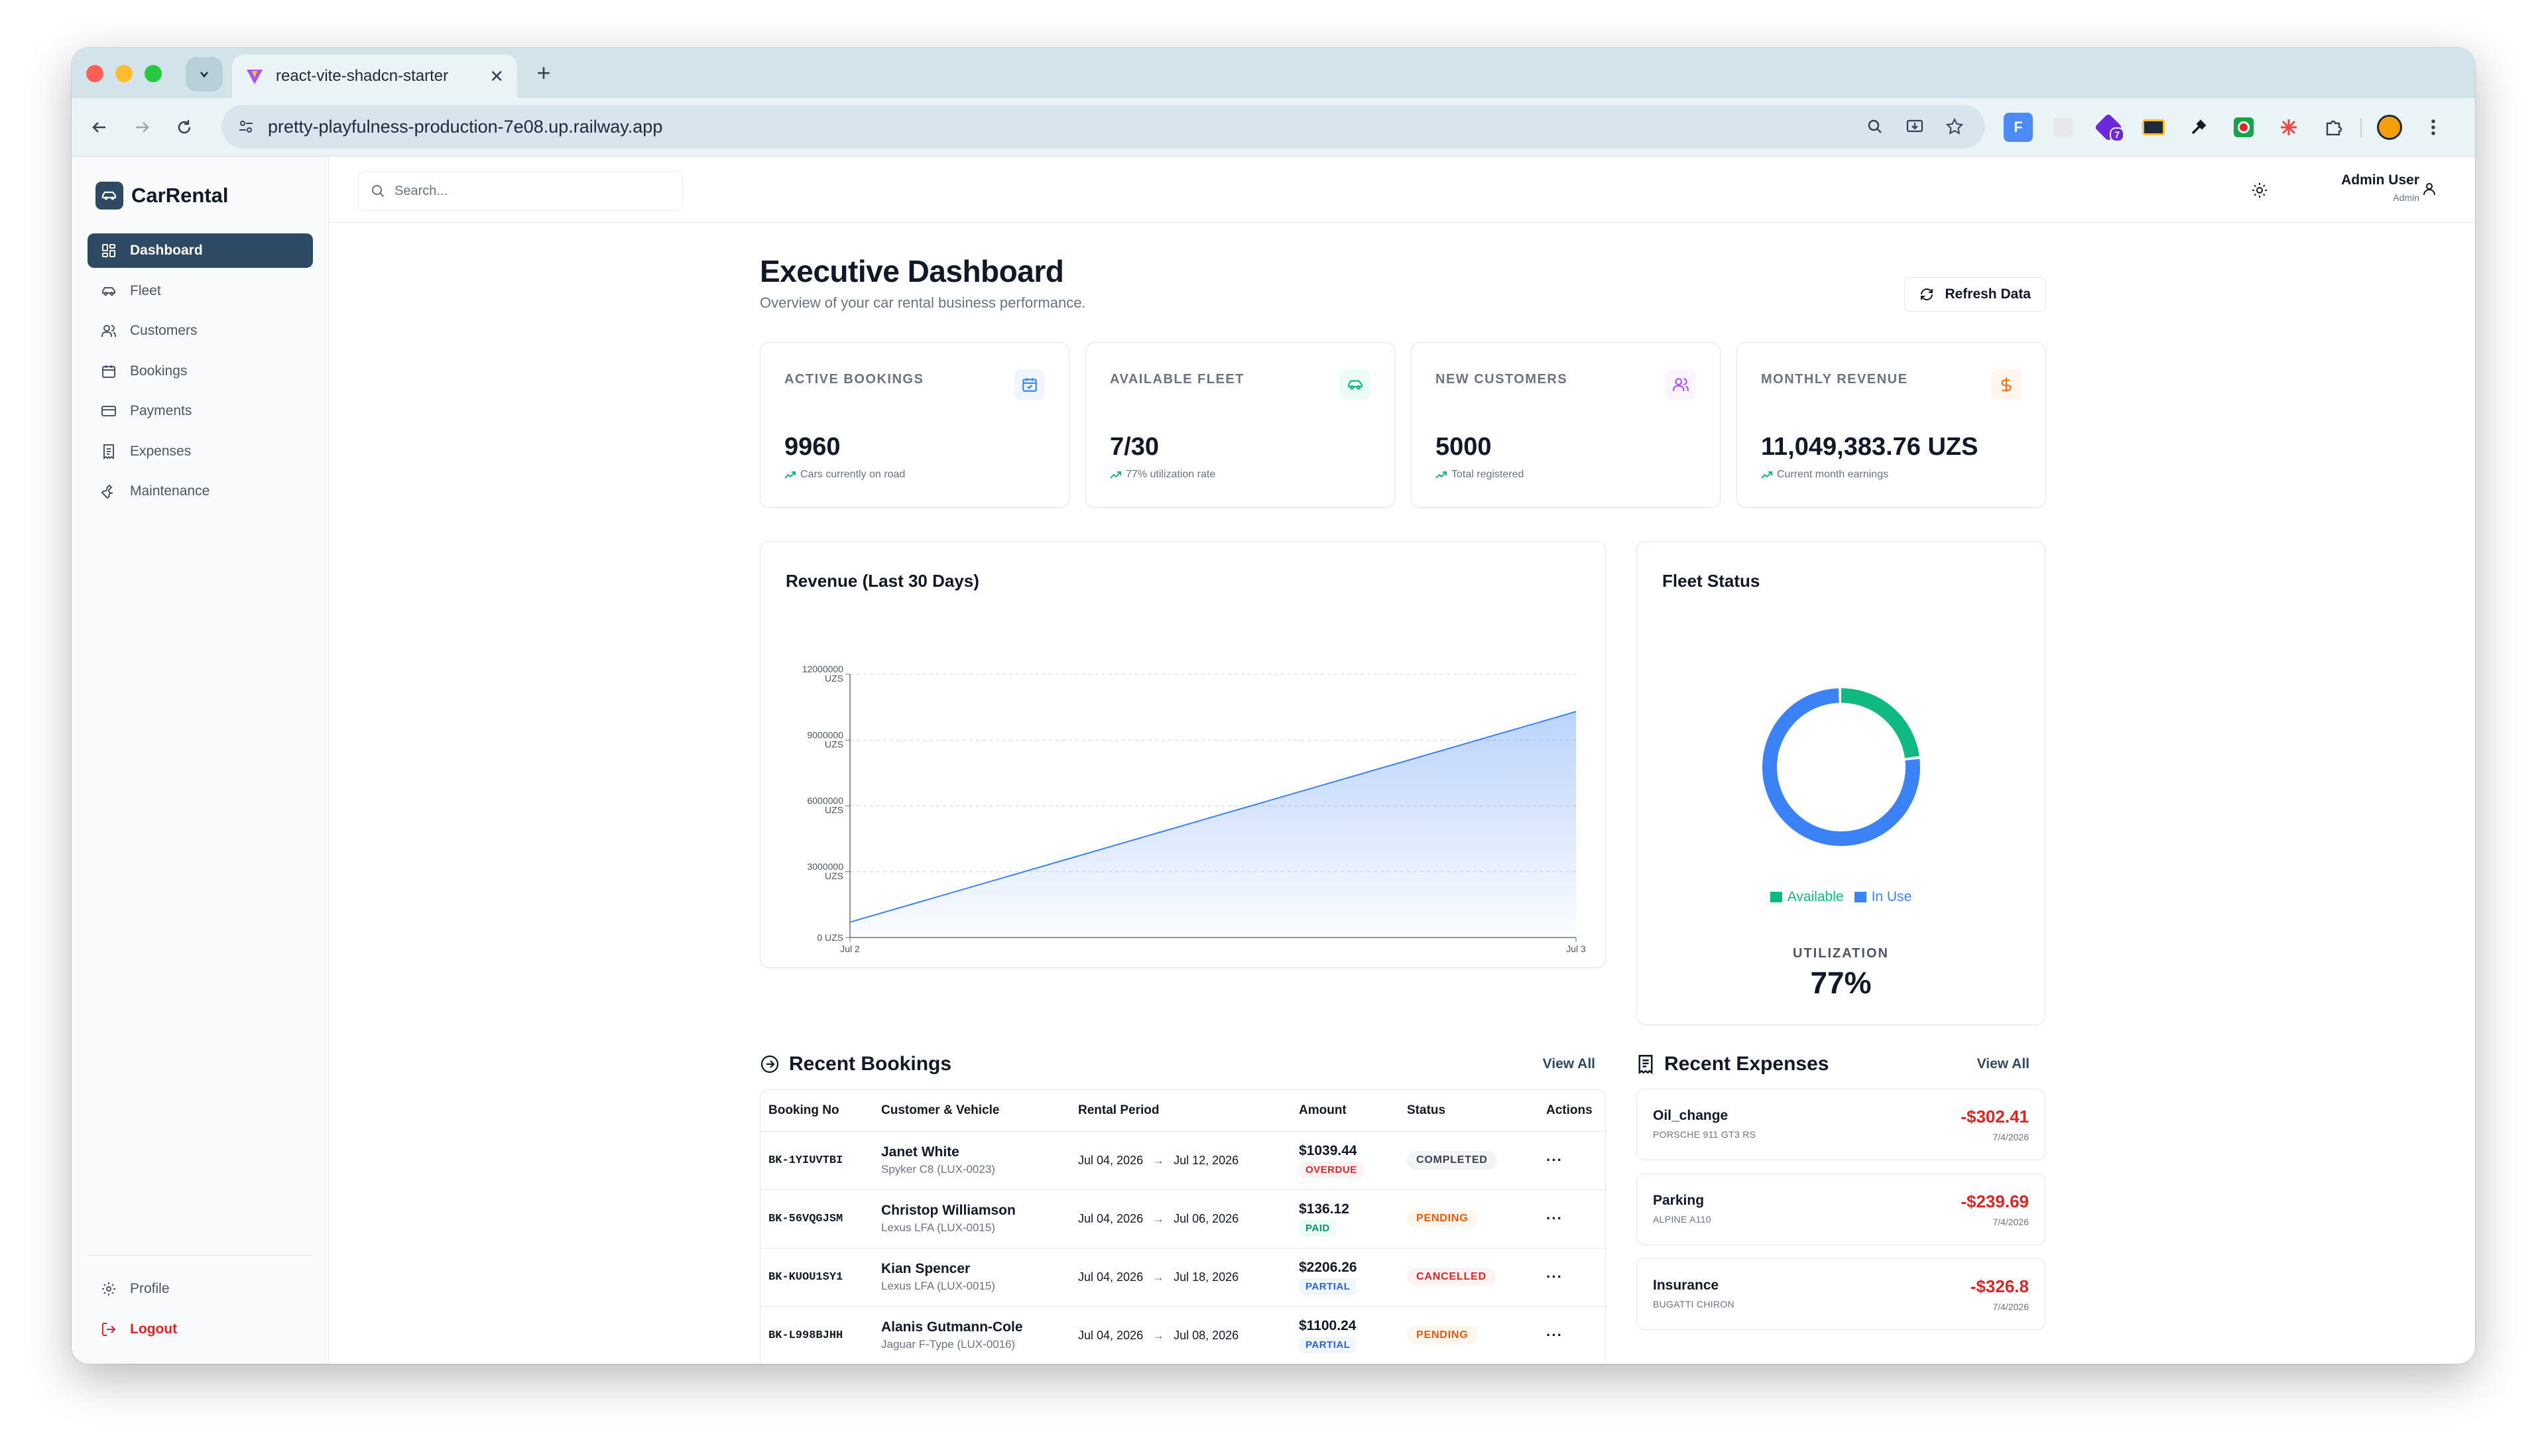 The width and height of the screenshot is (2546, 1456). I want to click on back-button, so click(99, 127).